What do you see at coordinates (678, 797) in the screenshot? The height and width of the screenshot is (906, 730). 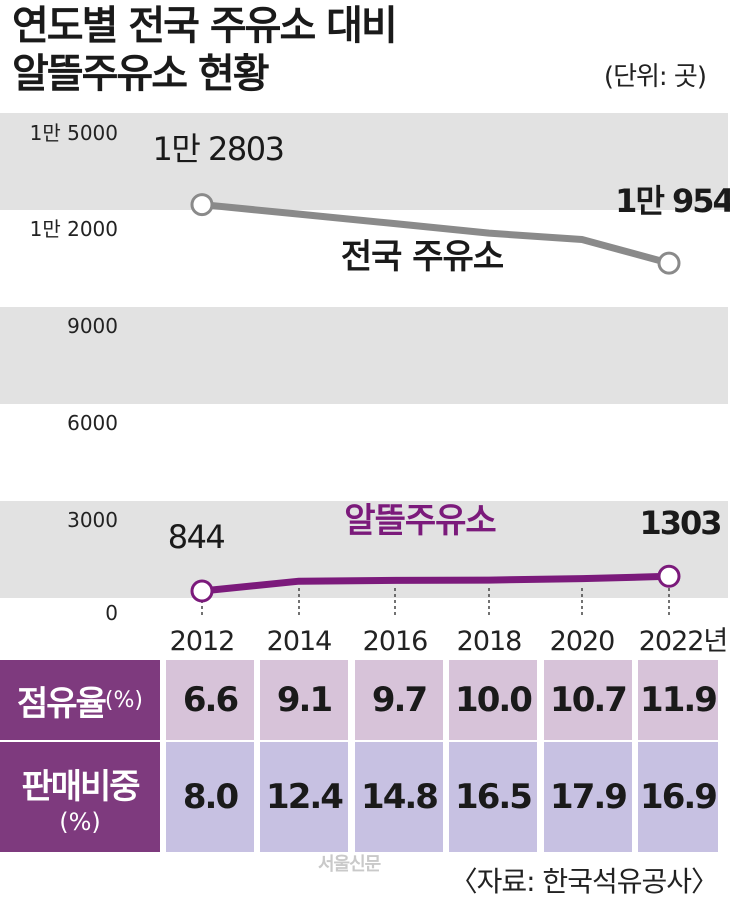 I see `table-cell: 16.9` at bounding box center [678, 797].